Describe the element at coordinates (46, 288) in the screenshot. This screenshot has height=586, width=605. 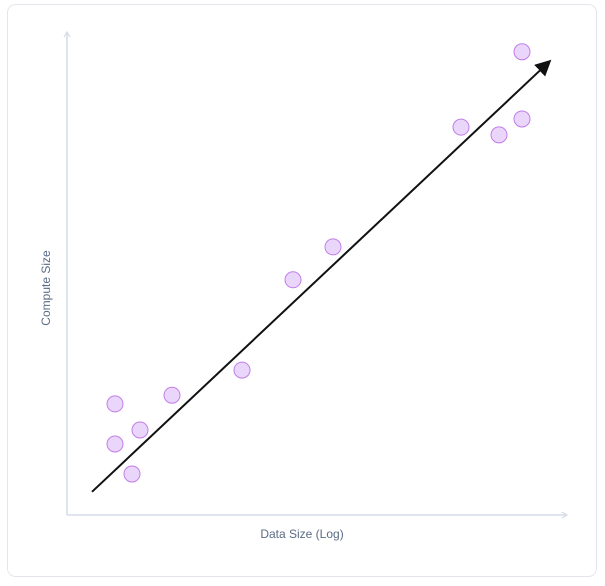
I see `y-axis-label: Compute Size` at that location.